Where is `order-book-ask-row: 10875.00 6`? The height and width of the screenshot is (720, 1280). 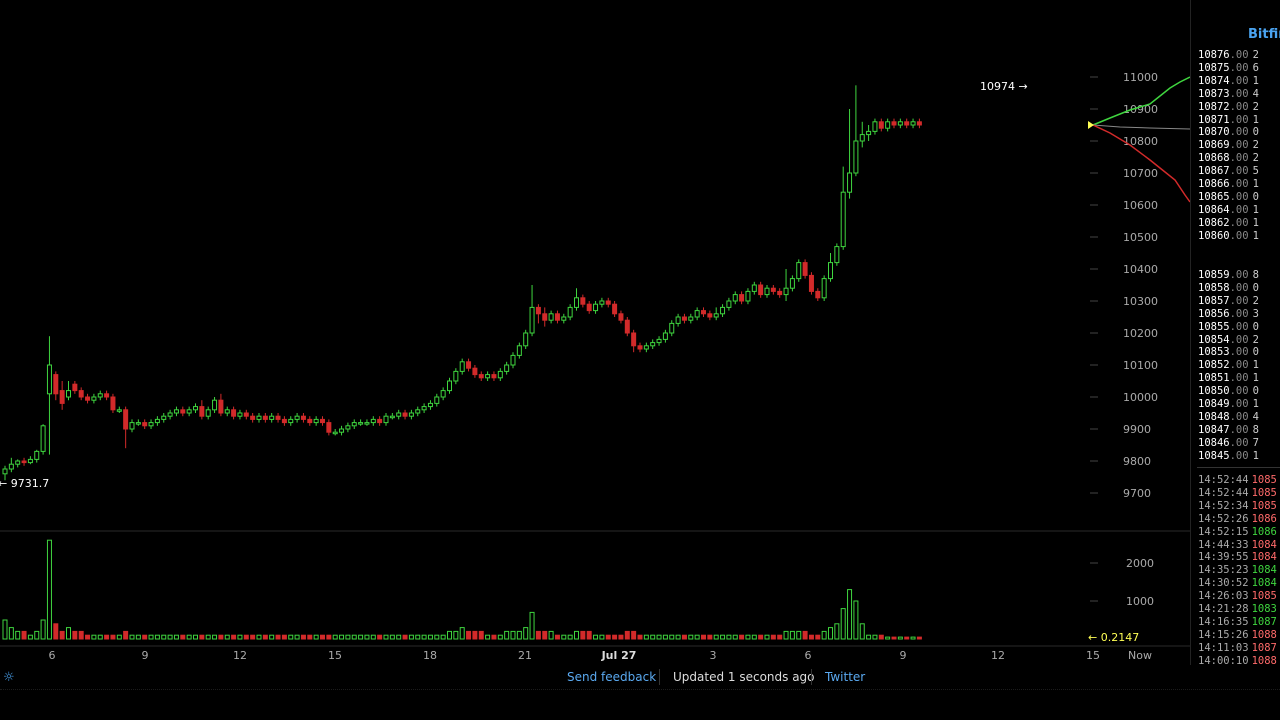
order-book-ask-row: 10875.00 6 is located at coordinates (1228, 68).